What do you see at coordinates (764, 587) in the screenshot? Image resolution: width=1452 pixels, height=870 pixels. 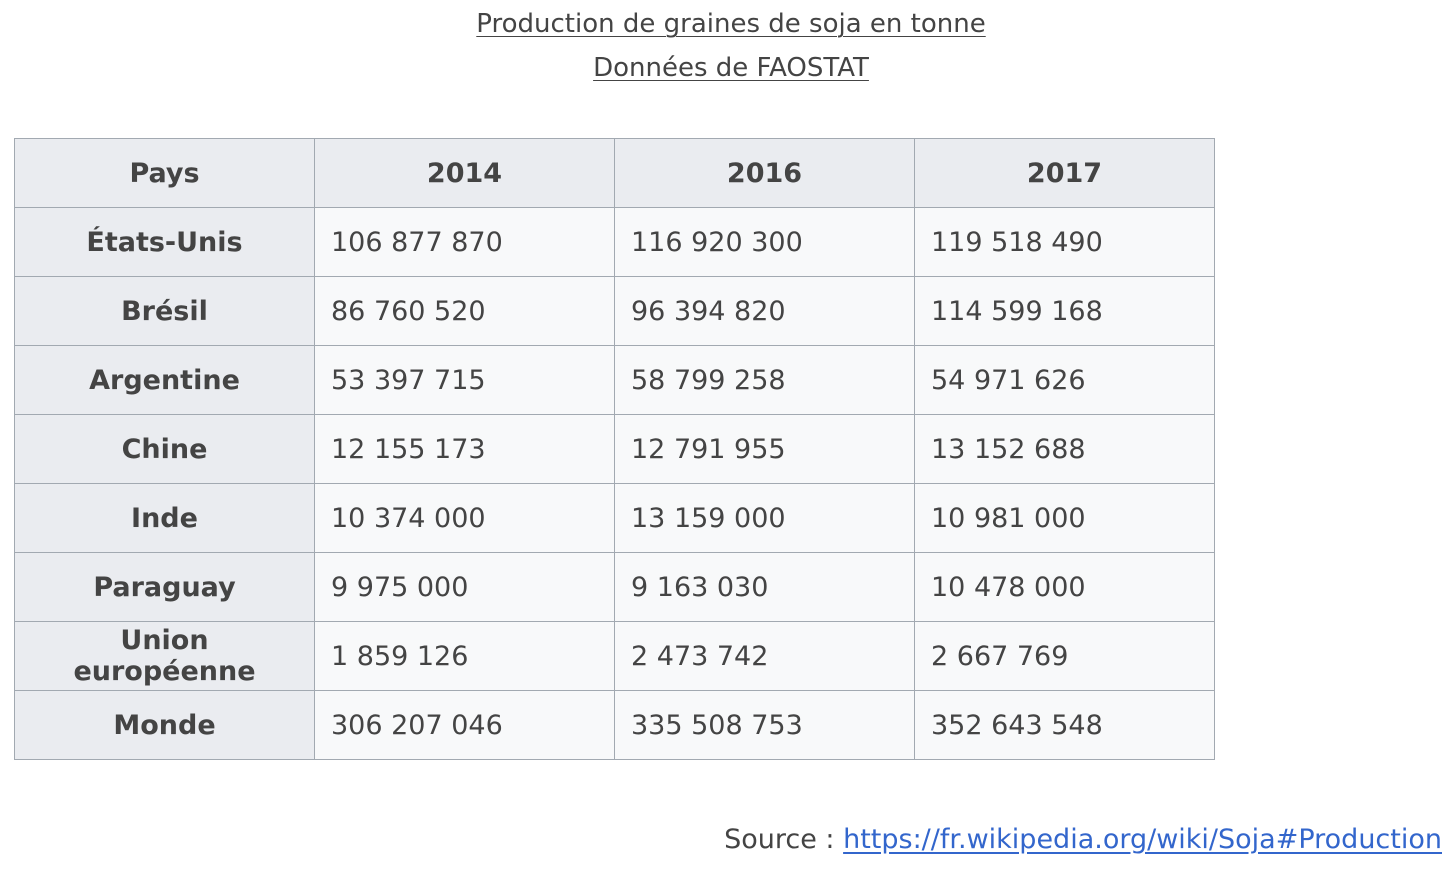 I see `table-cell: 9 163 030` at bounding box center [764, 587].